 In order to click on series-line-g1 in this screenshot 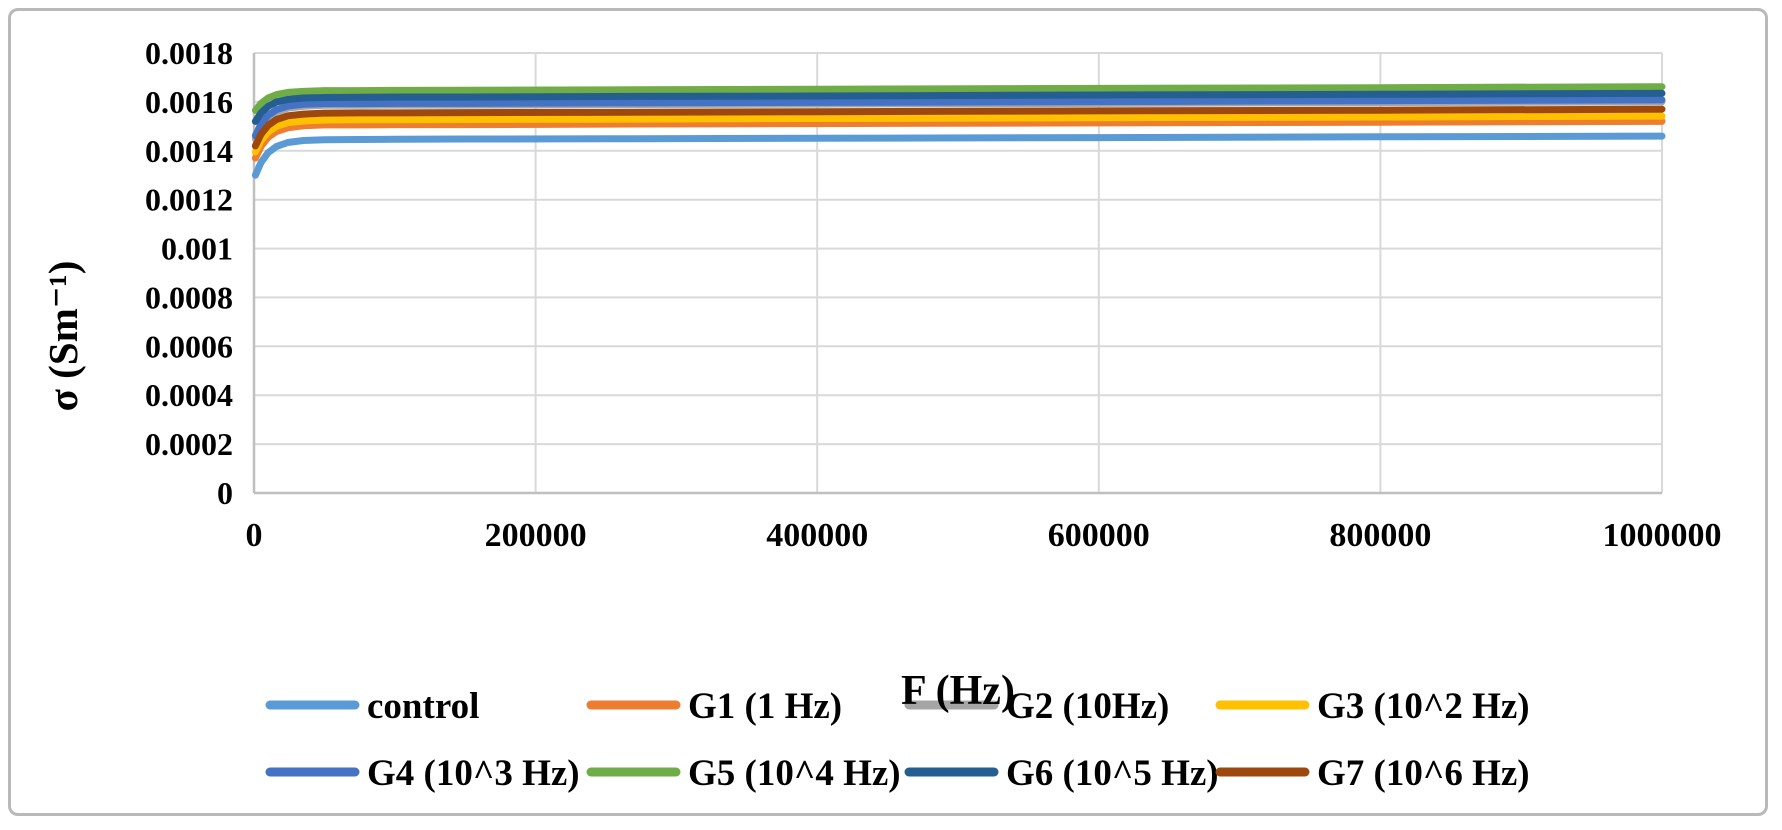, I will do `click(958, 139)`.